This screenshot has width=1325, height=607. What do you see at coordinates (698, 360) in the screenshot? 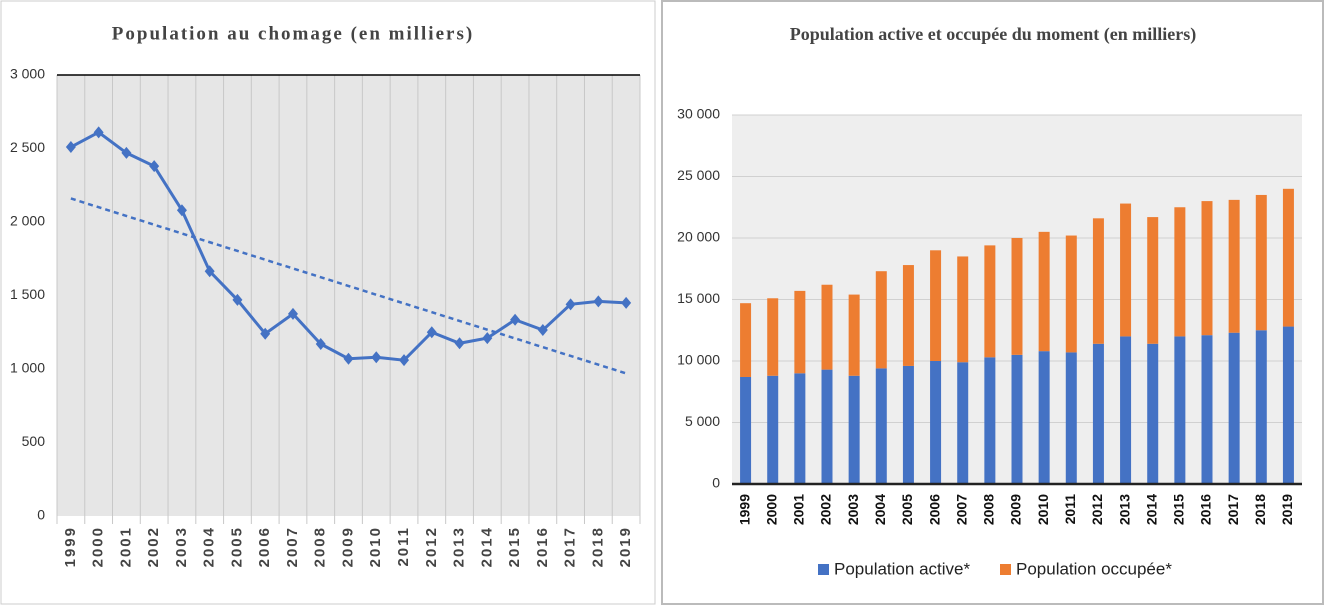
I see `y-tick-label: 10 000` at bounding box center [698, 360].